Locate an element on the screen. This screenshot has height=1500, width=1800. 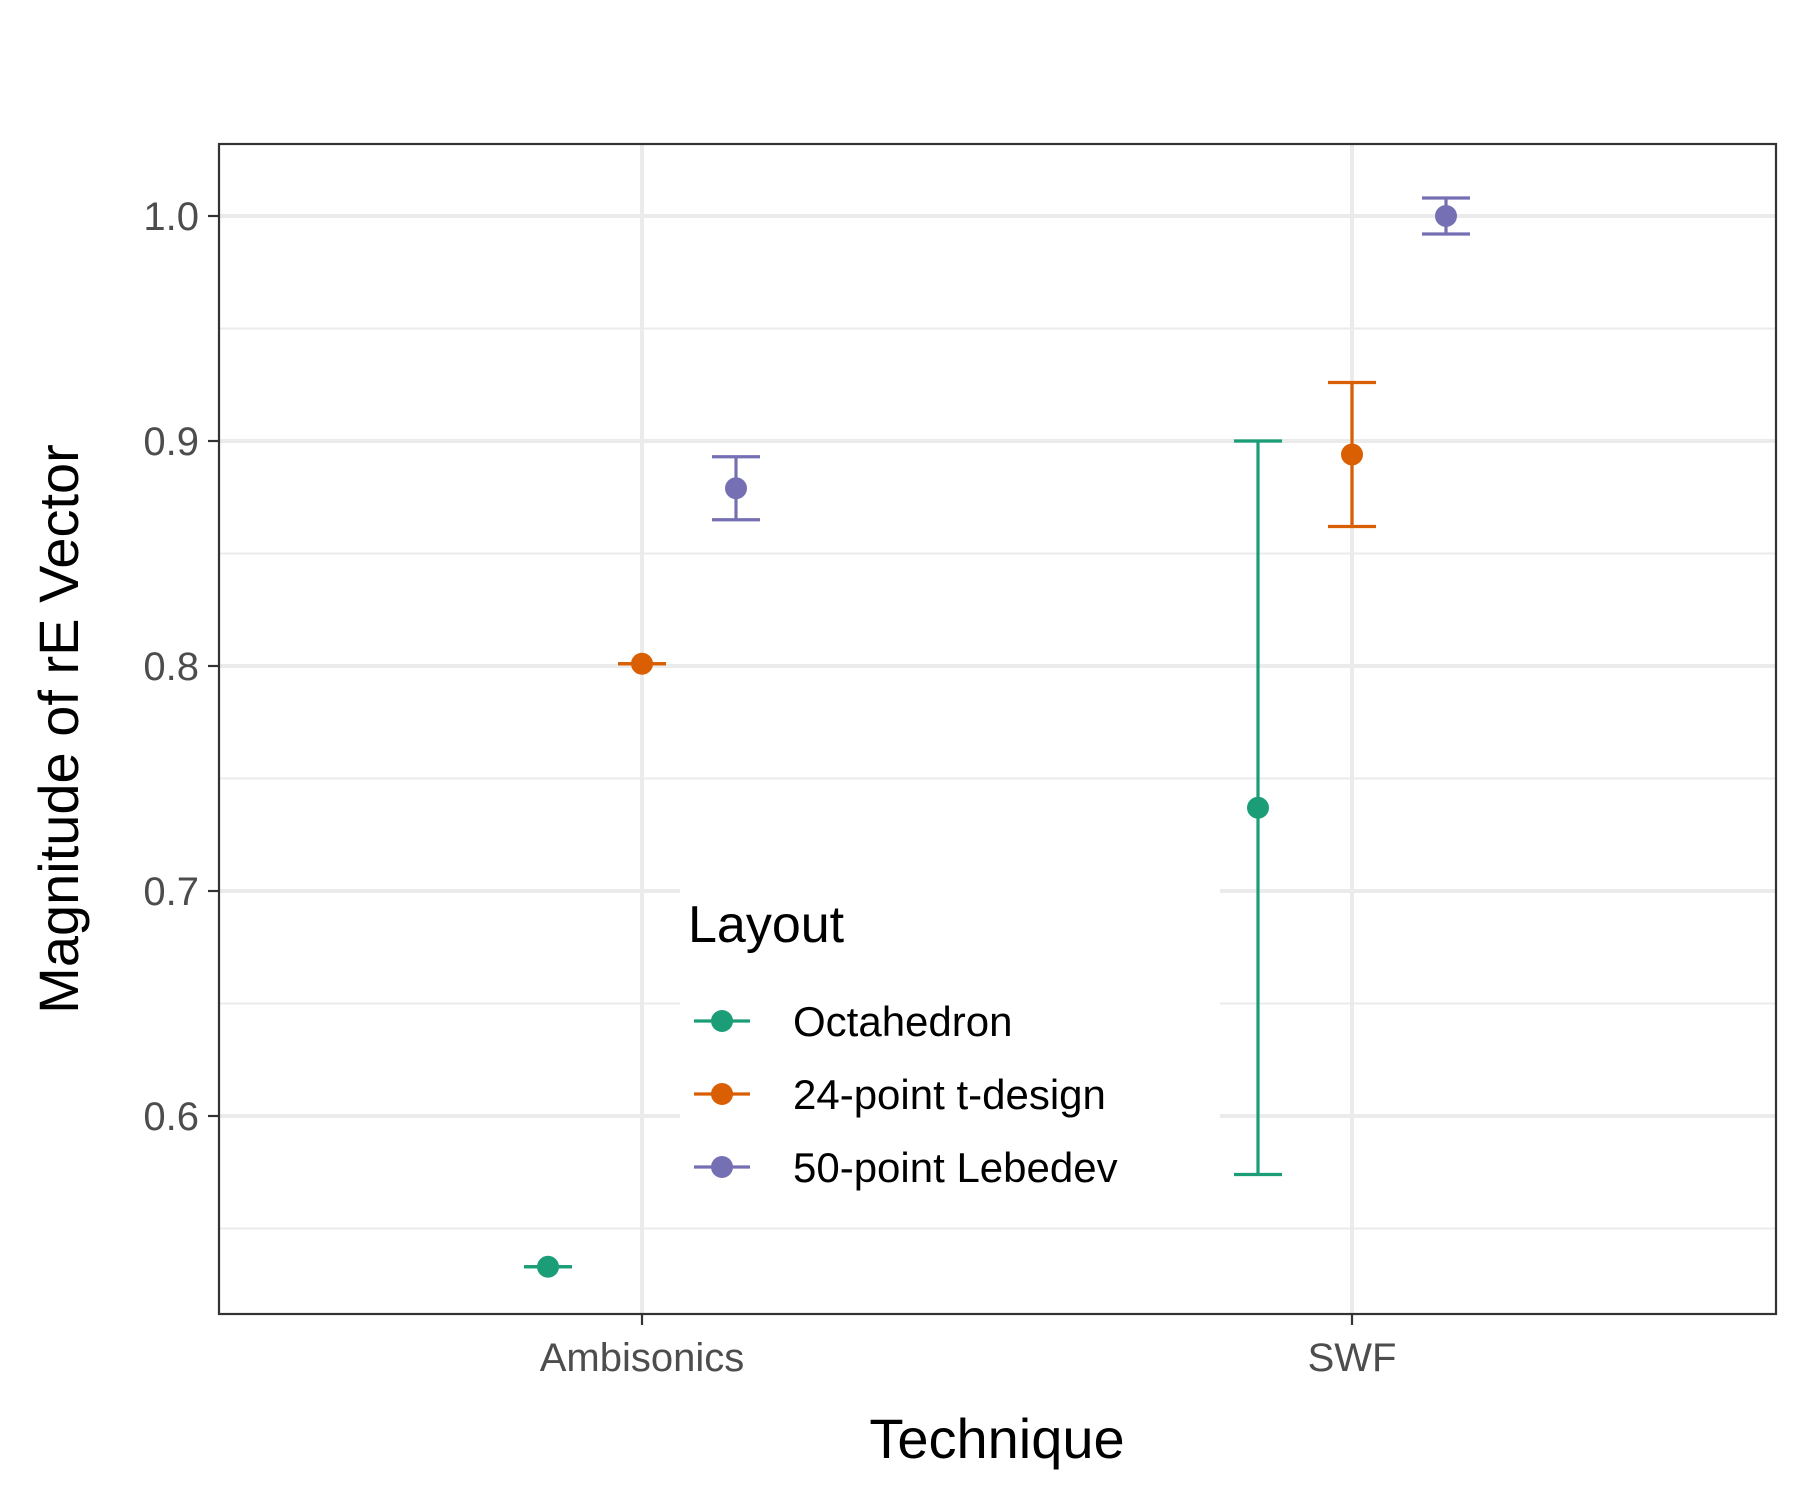
y-tick-label: 0.8 is located at coordinates (171, 667).